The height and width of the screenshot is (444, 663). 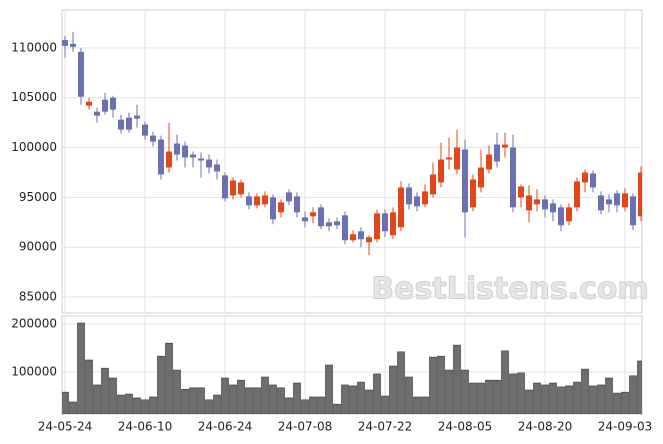 What do you see at coordinates (145, 427) in the screenshot?
I see `x-tick-label: 24-06-10` at bounding box center [145, 427].